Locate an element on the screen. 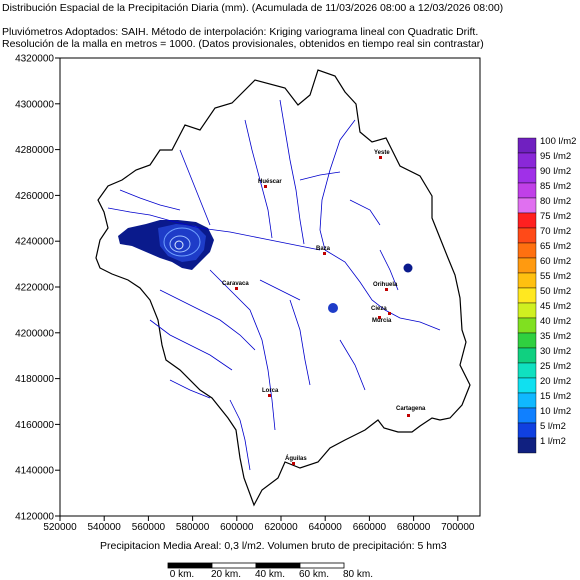  legend-label: 30 l/m2 is located at coordinates (555, 351).